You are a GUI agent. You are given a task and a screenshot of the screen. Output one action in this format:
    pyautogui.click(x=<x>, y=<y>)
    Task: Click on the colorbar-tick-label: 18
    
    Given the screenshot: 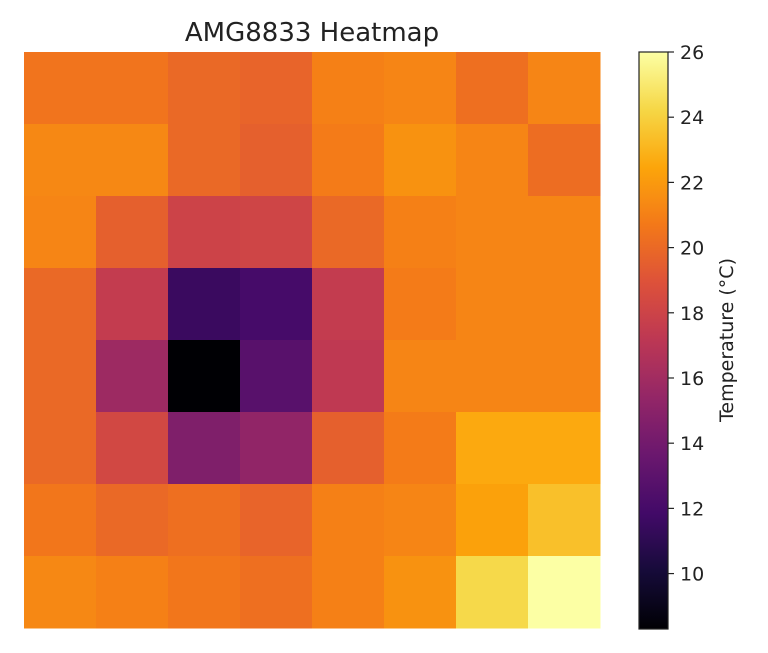 What is the action you would take?
    pyautogui.click(x=692, y=314)
    